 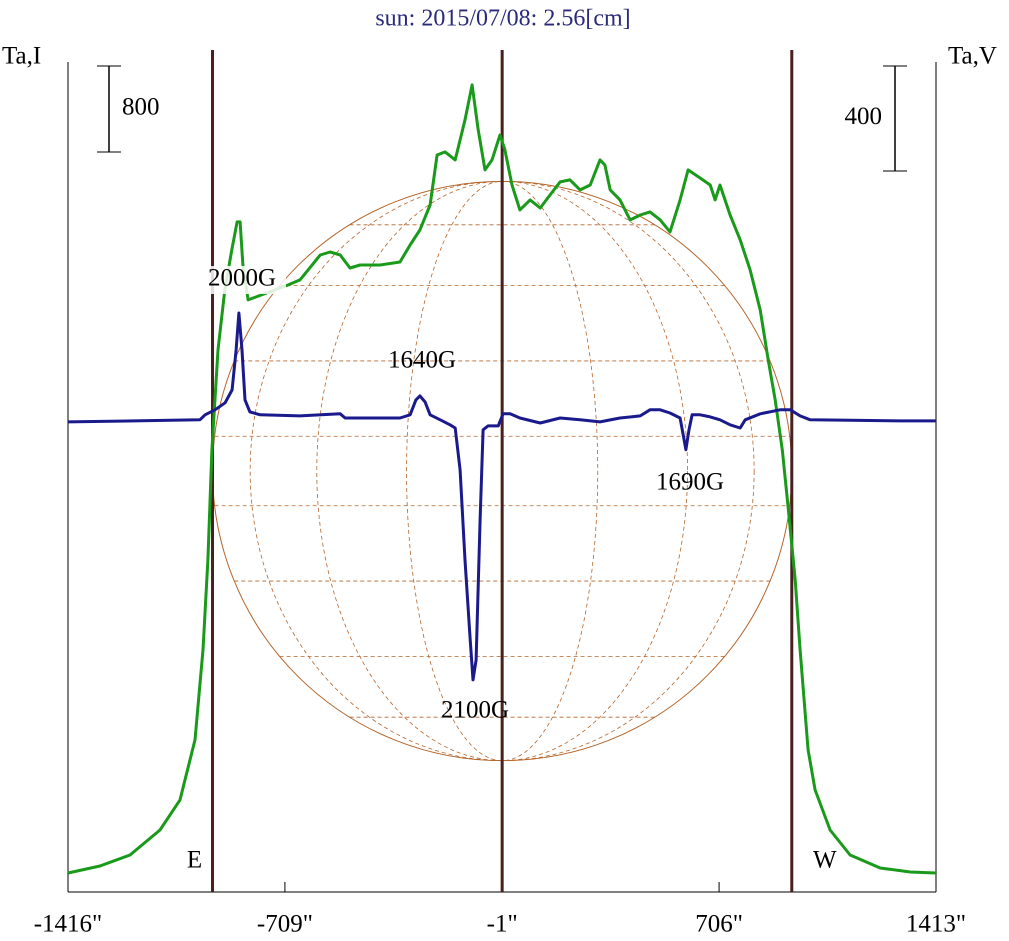 What do you see at coordinates (936, 924) in the screenshot?
I see `x-tick-label: 1413"` at bounding box center [936, 924].